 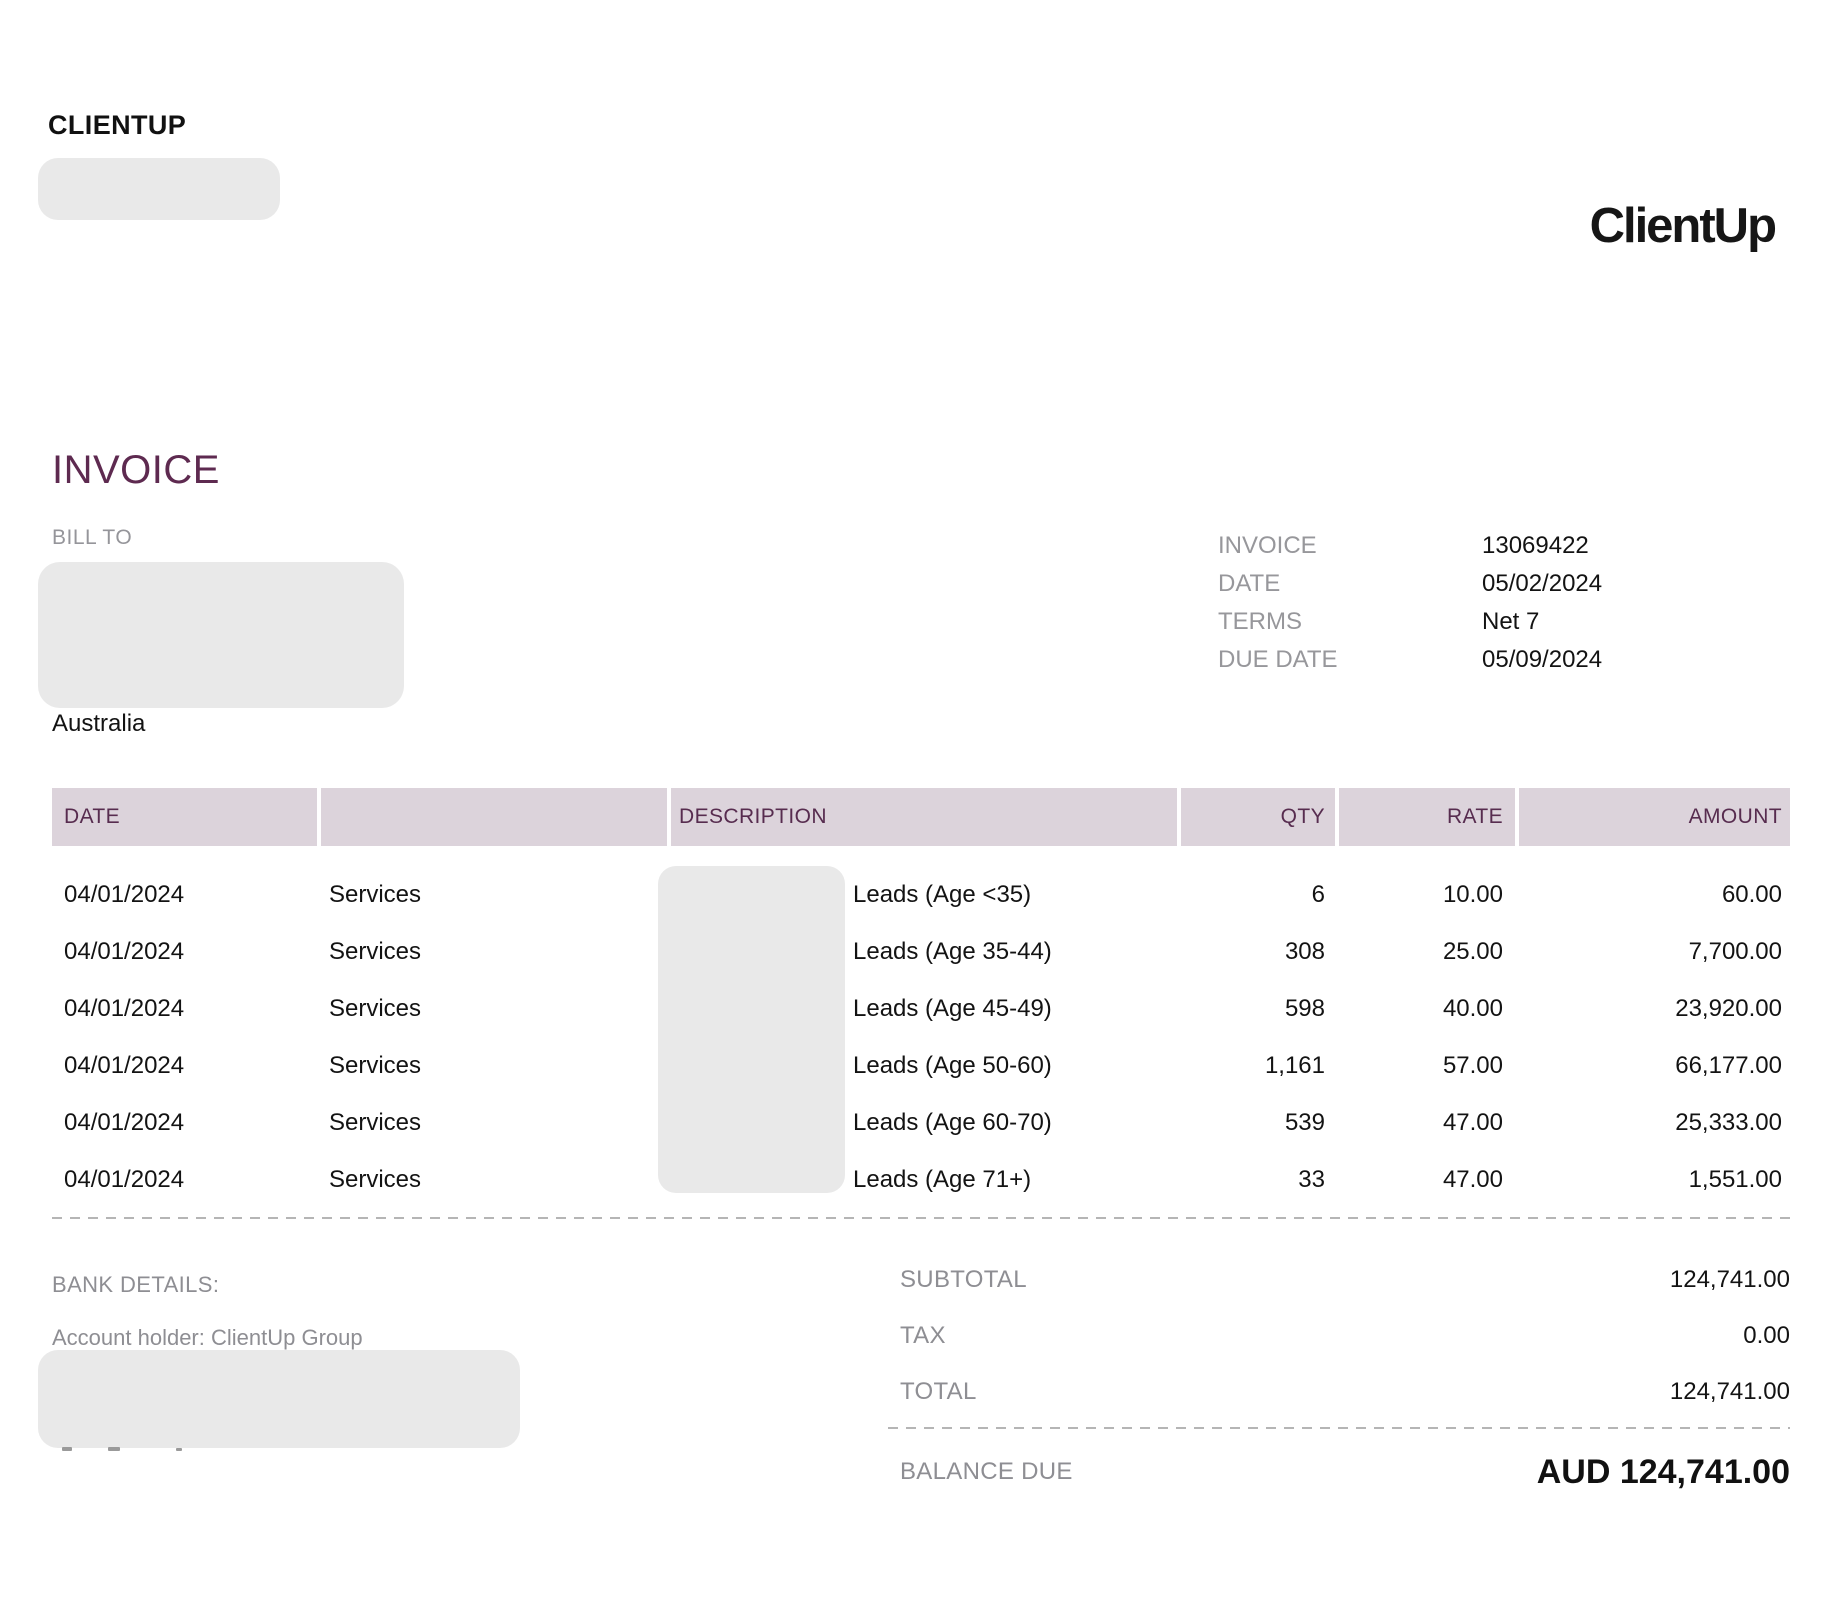 What do you see at coordinates (136, 1284) in the screenshot?
I see `bank-details-label: BANK DETAILS:` at bounding box center [136, 1284].